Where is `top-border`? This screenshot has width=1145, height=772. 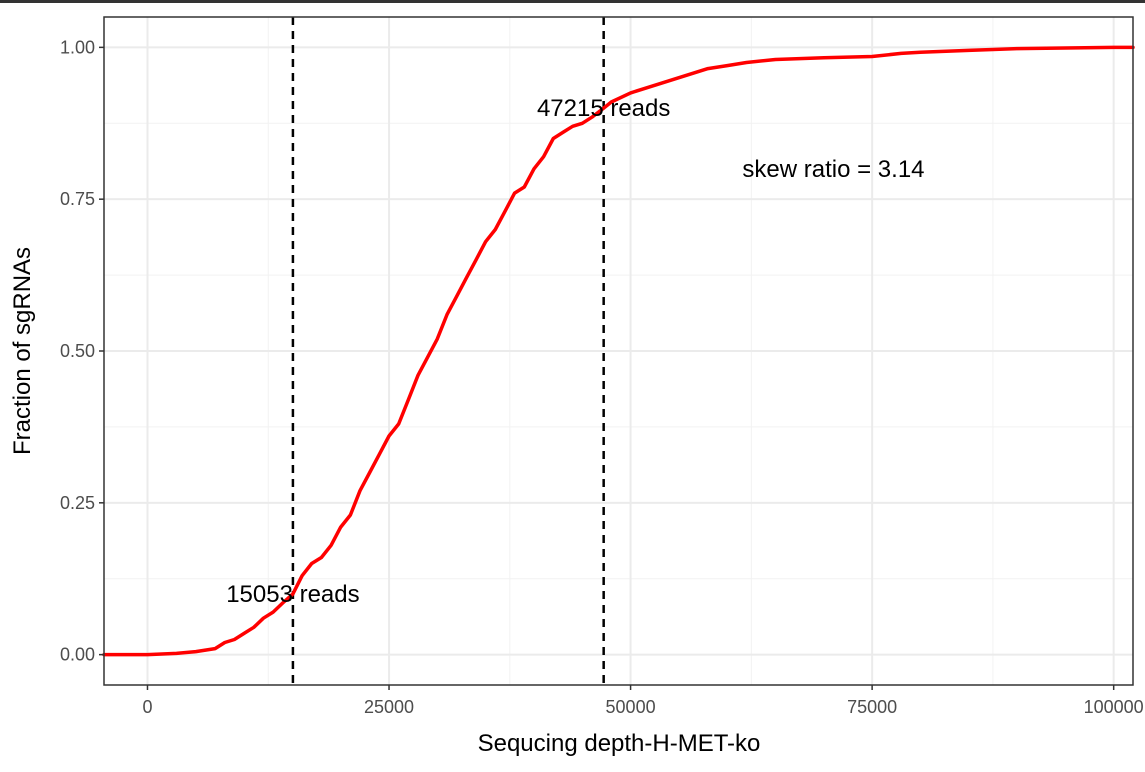
top-border is located at coordinates (572, 1).